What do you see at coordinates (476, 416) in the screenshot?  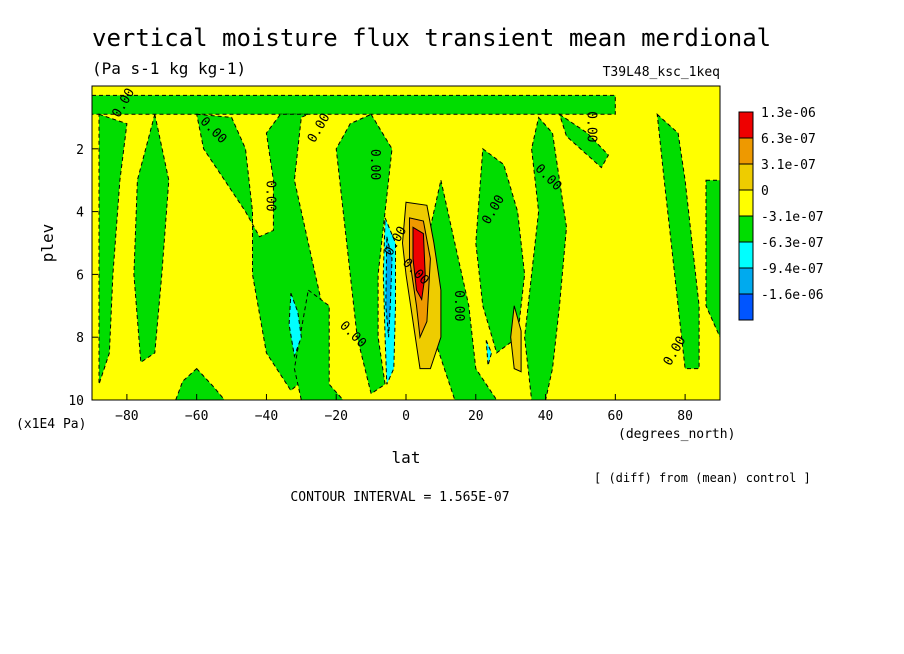 I see `x-tick-label: 20` at bounding box center [476, 416].